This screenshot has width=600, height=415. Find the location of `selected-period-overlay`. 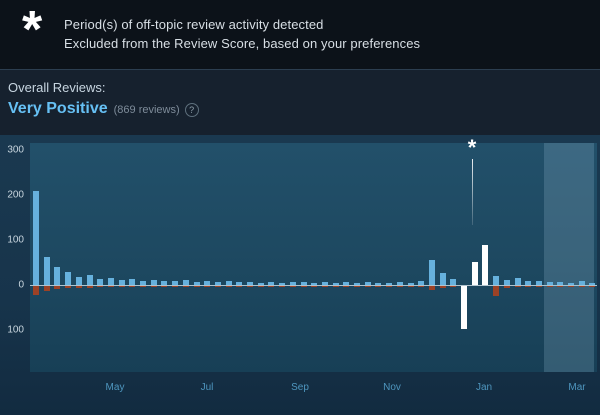

selected-period-overlay is located at coordinates (569, 257).